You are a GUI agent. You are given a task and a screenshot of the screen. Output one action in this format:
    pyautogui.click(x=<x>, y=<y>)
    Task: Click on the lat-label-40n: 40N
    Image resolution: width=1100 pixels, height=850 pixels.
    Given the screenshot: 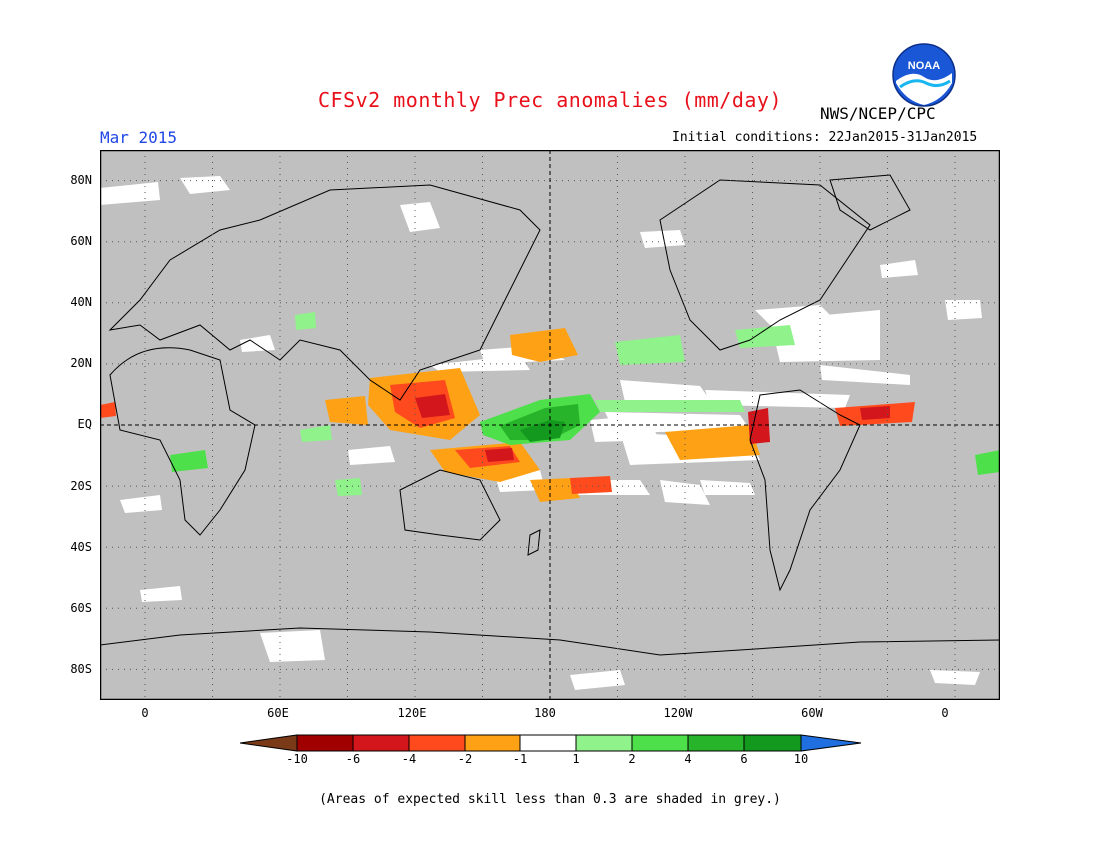 What is the action you would take?
    pyautogui.click(x=81, y=302)
    